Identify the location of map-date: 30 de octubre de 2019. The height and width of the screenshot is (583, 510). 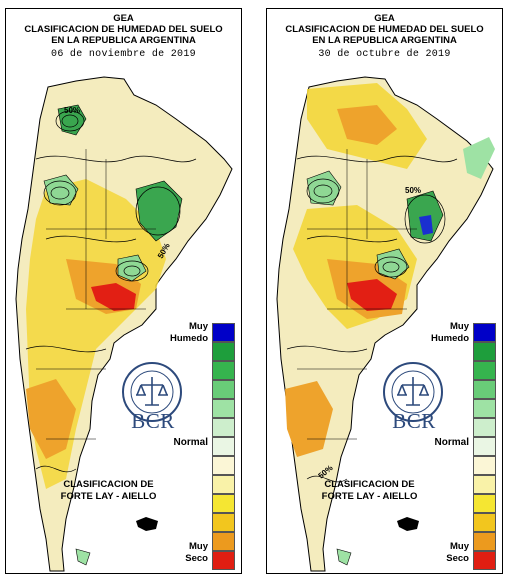
(384, 54).